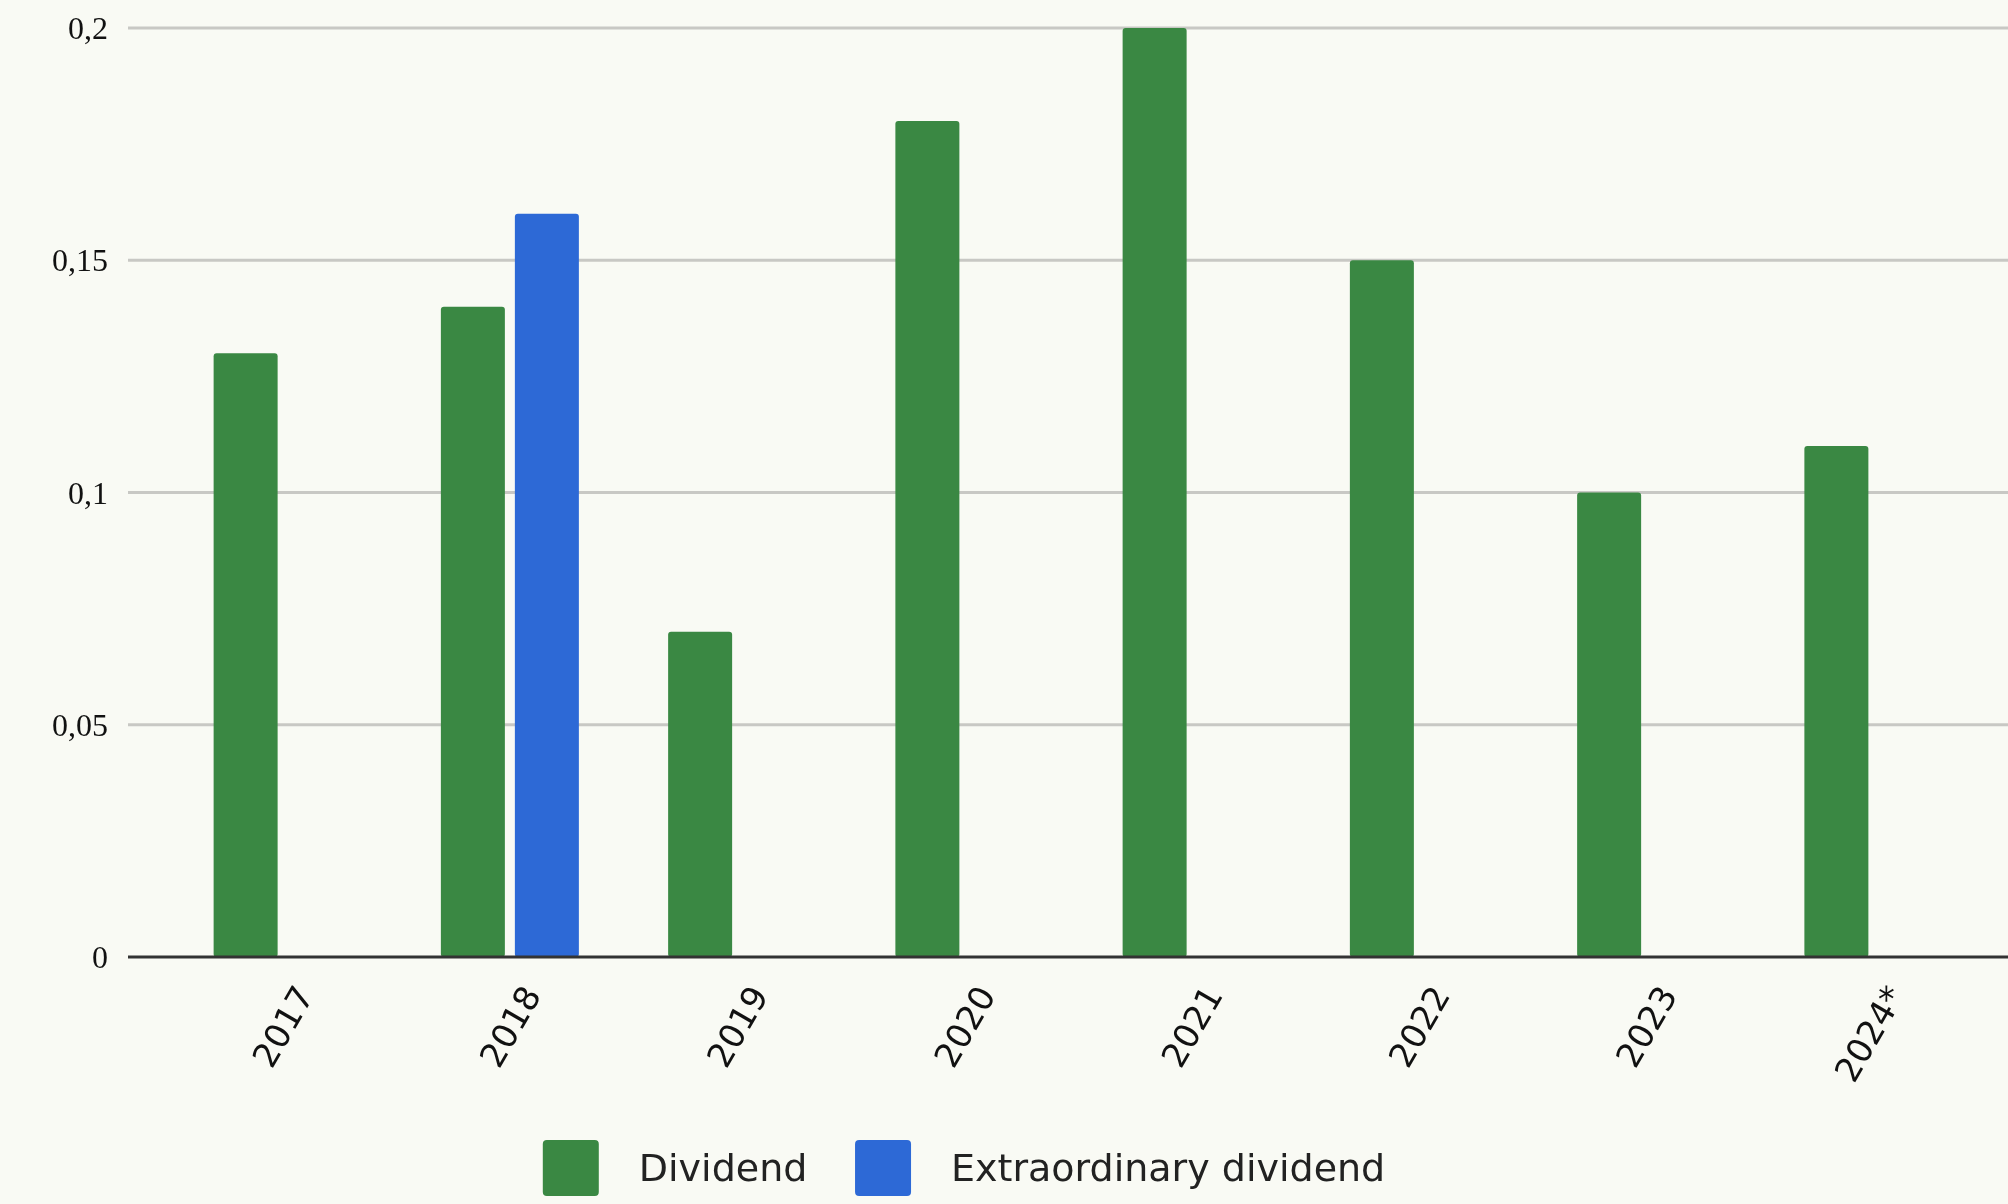 The width and height of the screenshot is (2008, 1204). What do you see at coordinates (723, 1168) in the screenshot?
I see `legend-label: Dividend` at bounding box center [723, 1168].